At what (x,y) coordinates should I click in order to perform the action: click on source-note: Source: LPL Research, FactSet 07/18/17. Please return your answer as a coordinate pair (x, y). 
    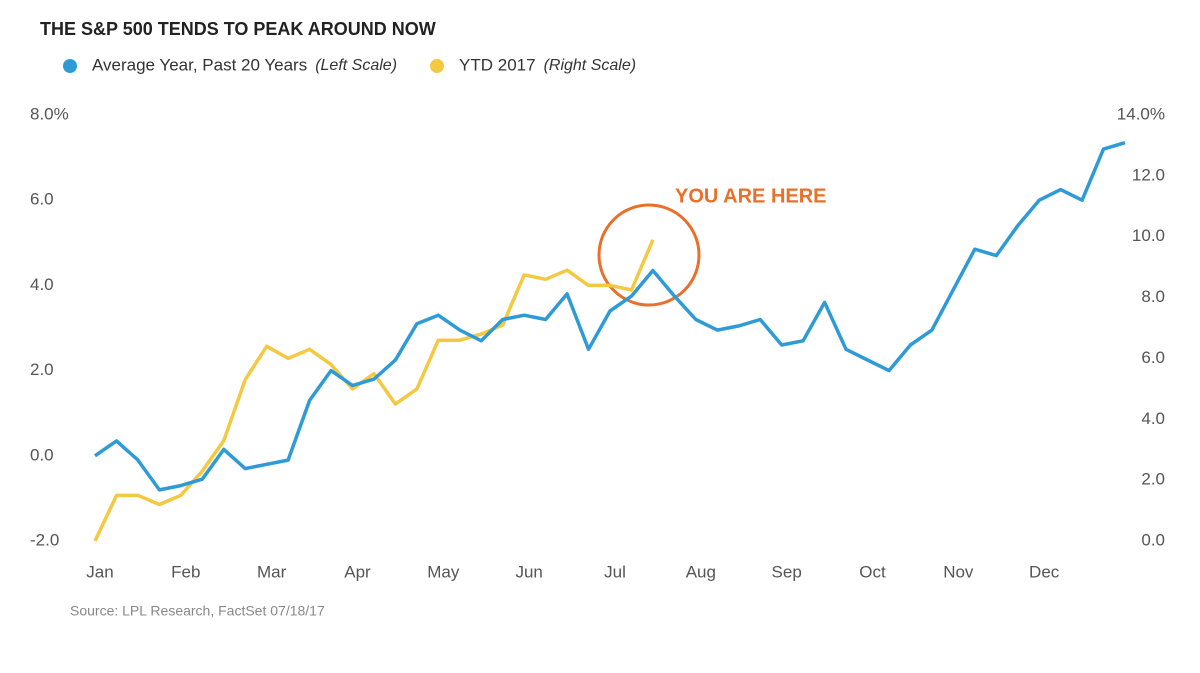
    Looking at the image, I should click on (197, 611).